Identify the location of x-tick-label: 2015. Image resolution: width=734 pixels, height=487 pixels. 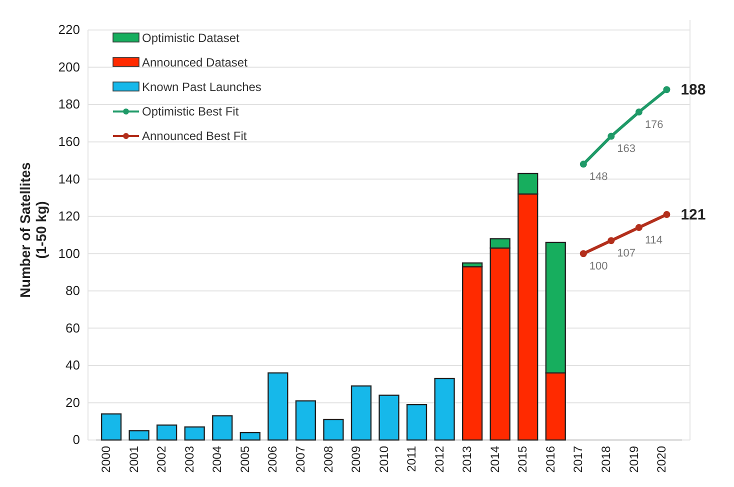
(523, 459).